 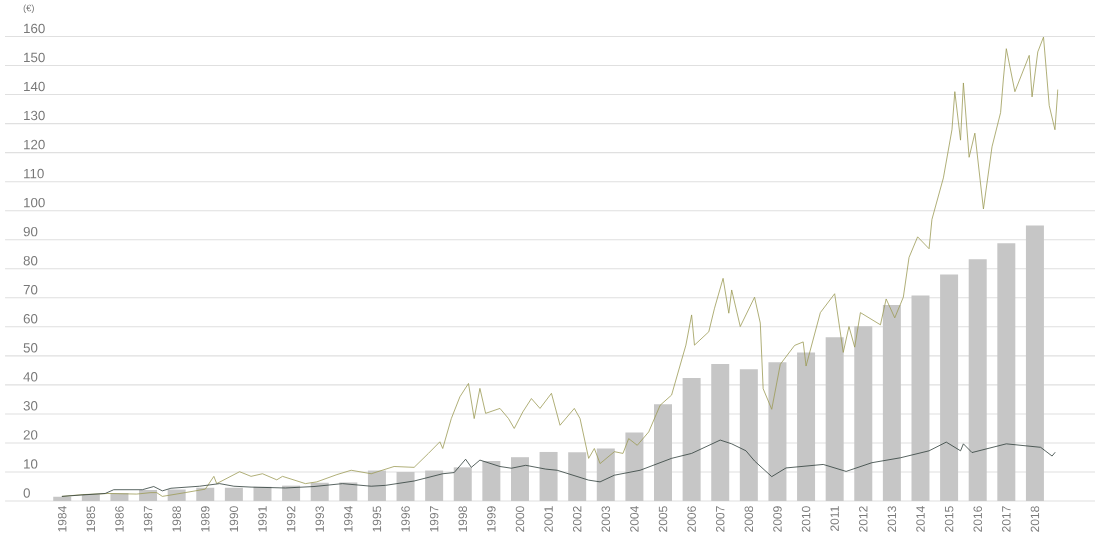 I want to click on y-tick-label: 0, so click(x=26, y=493).